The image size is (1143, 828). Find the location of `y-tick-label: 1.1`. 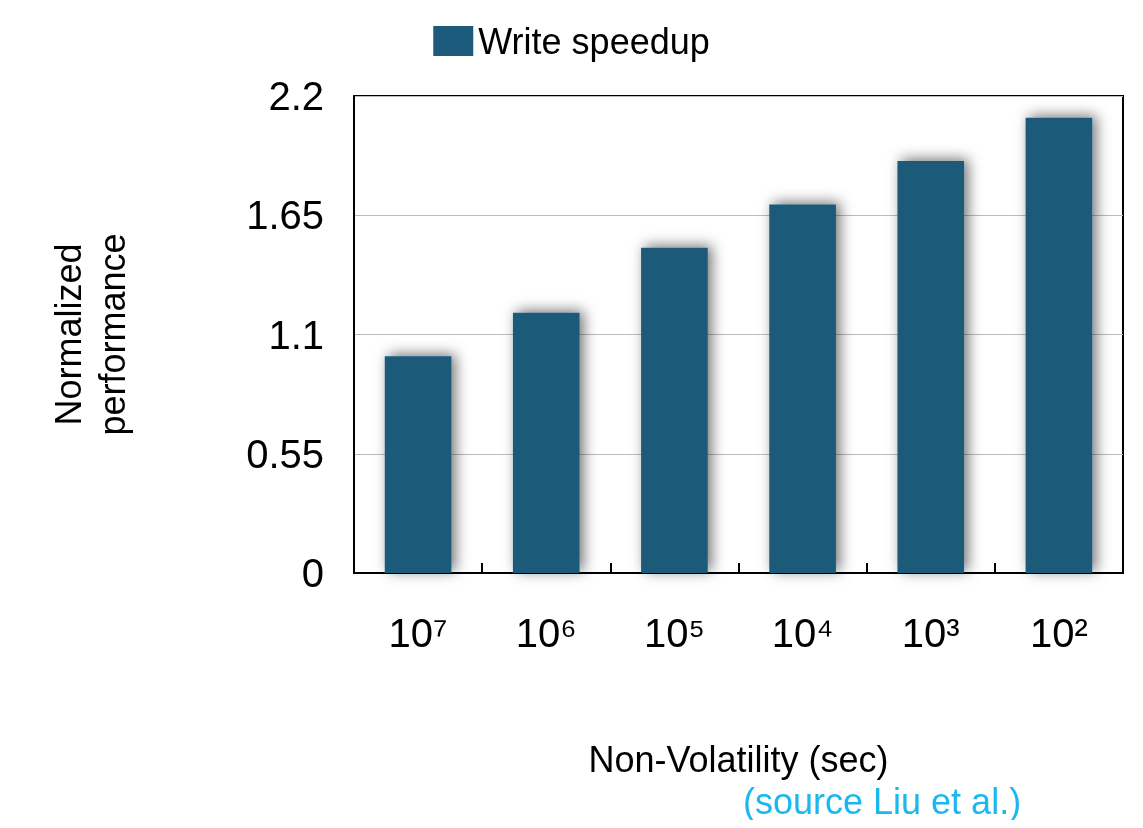

y-tick-label: 1.1 is located at coordinates (296, 334).